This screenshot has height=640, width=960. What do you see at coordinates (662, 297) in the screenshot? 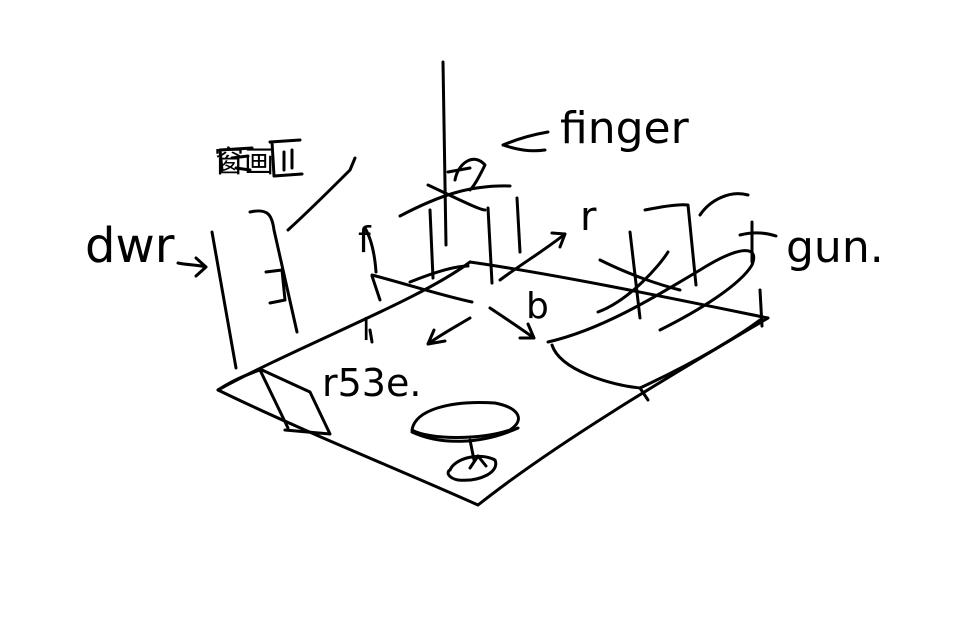
I see `sofa-object` at bounding box center [662, 297].